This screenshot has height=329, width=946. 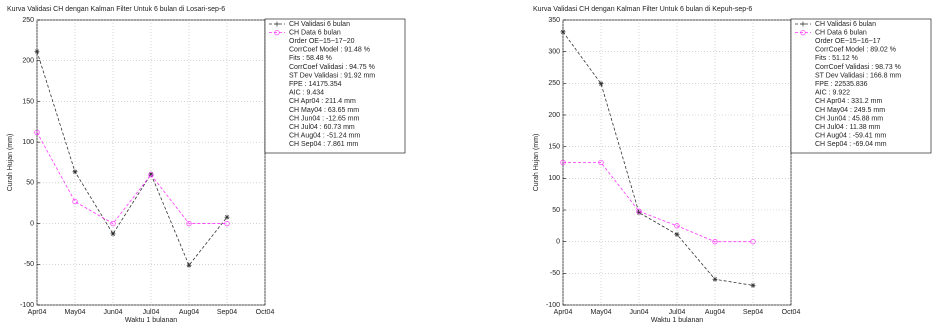 I want to click on legend-note: CH Aug04 : -59.41 mm, so click(x=850, y=136).